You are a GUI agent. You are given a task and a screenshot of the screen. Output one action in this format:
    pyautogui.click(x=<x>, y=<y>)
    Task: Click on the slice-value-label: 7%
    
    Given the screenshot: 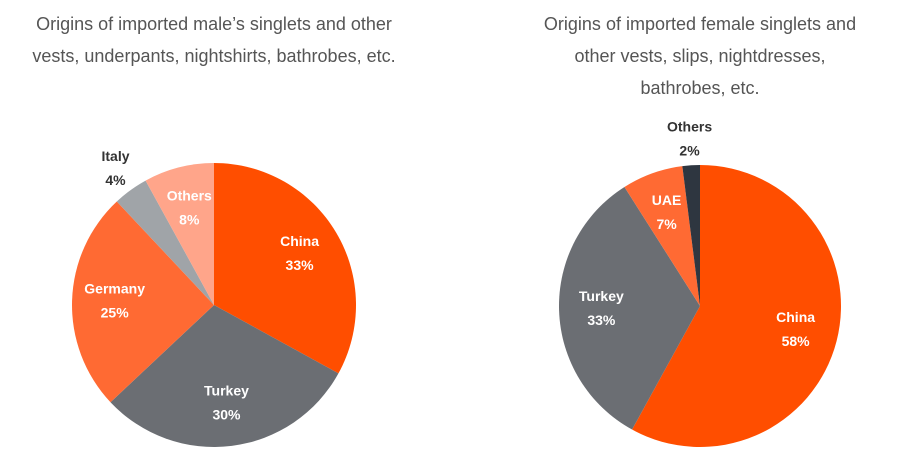 What is the action you would take?
    pyautogui.click(x=666, y=224)
    